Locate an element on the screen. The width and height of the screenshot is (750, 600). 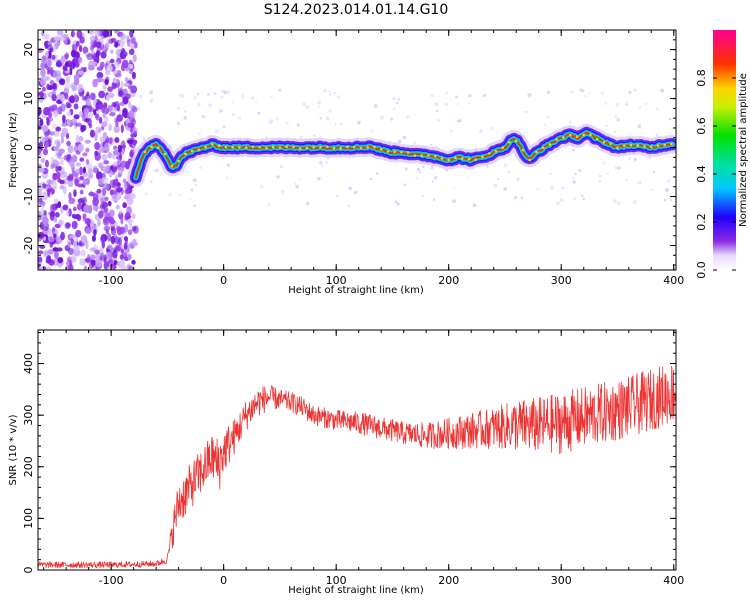
snr-x-tick-label: 400 is located at coordinates (673, 580).